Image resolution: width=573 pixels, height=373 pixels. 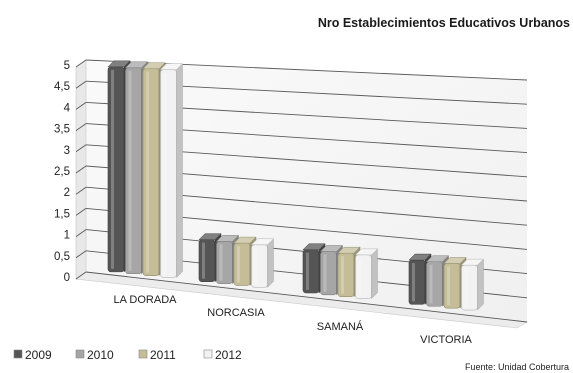 I want to click on legend-label: 2009, so click(x=38, y=355).